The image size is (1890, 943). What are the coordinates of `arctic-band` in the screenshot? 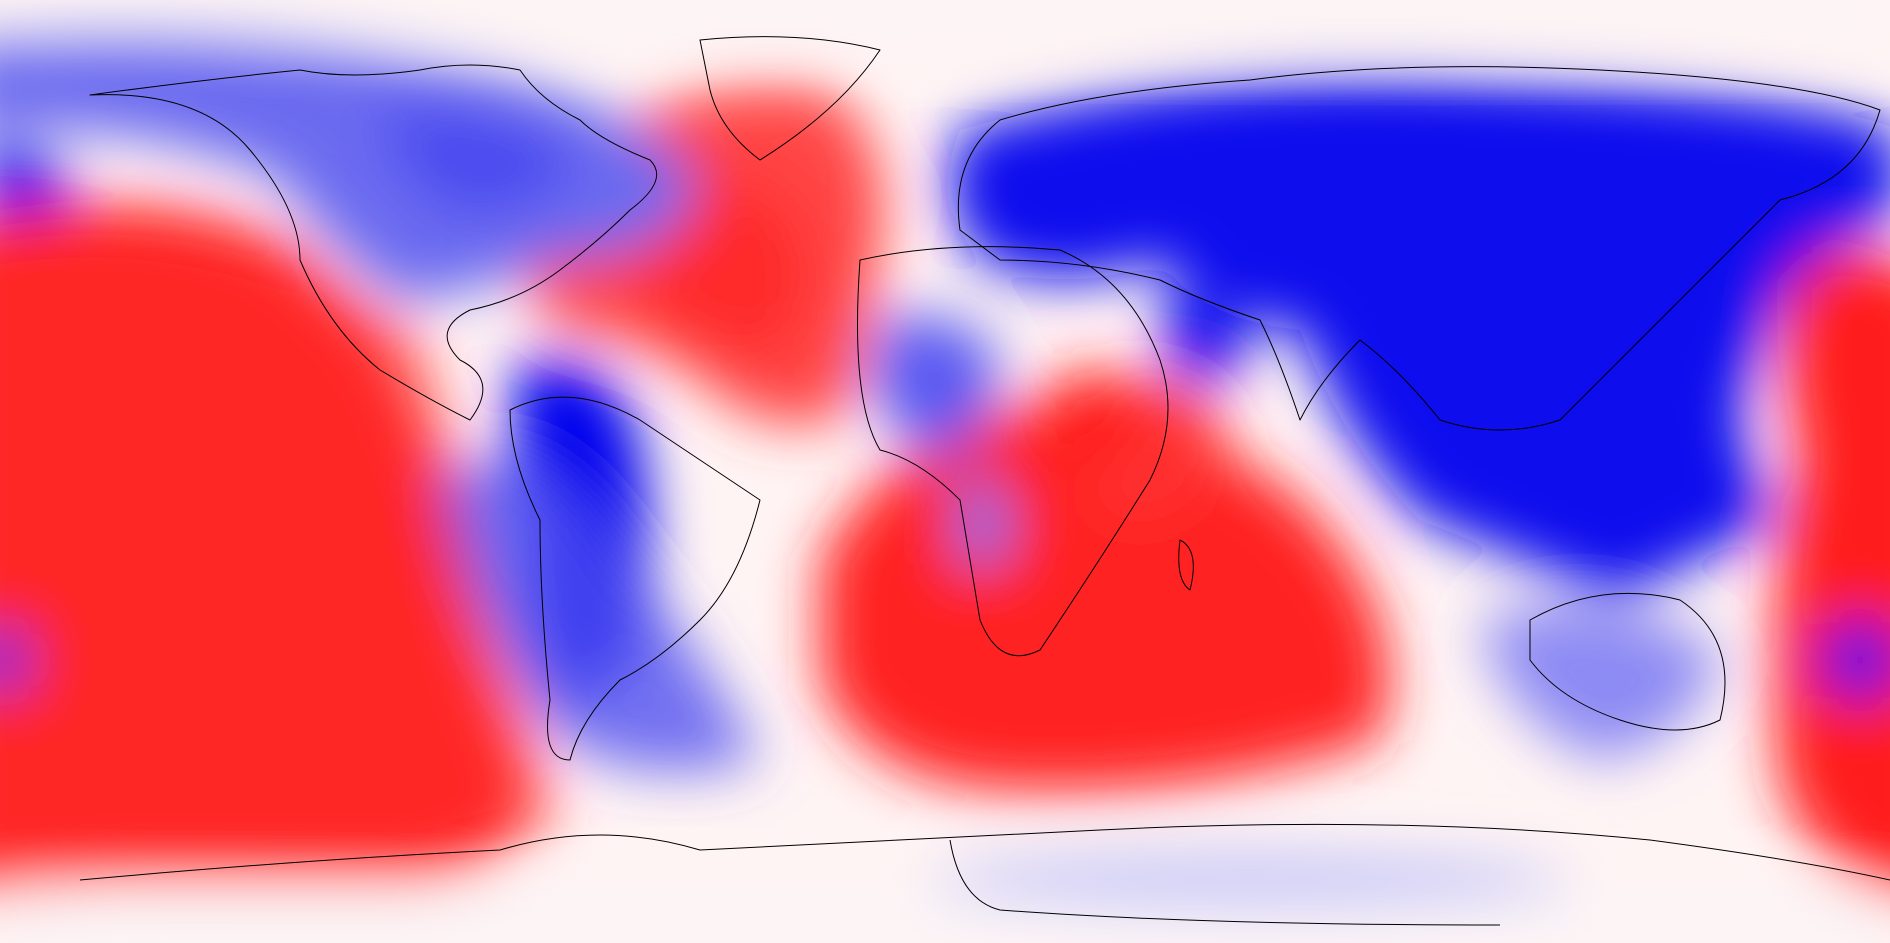 It's located at (945, 20).